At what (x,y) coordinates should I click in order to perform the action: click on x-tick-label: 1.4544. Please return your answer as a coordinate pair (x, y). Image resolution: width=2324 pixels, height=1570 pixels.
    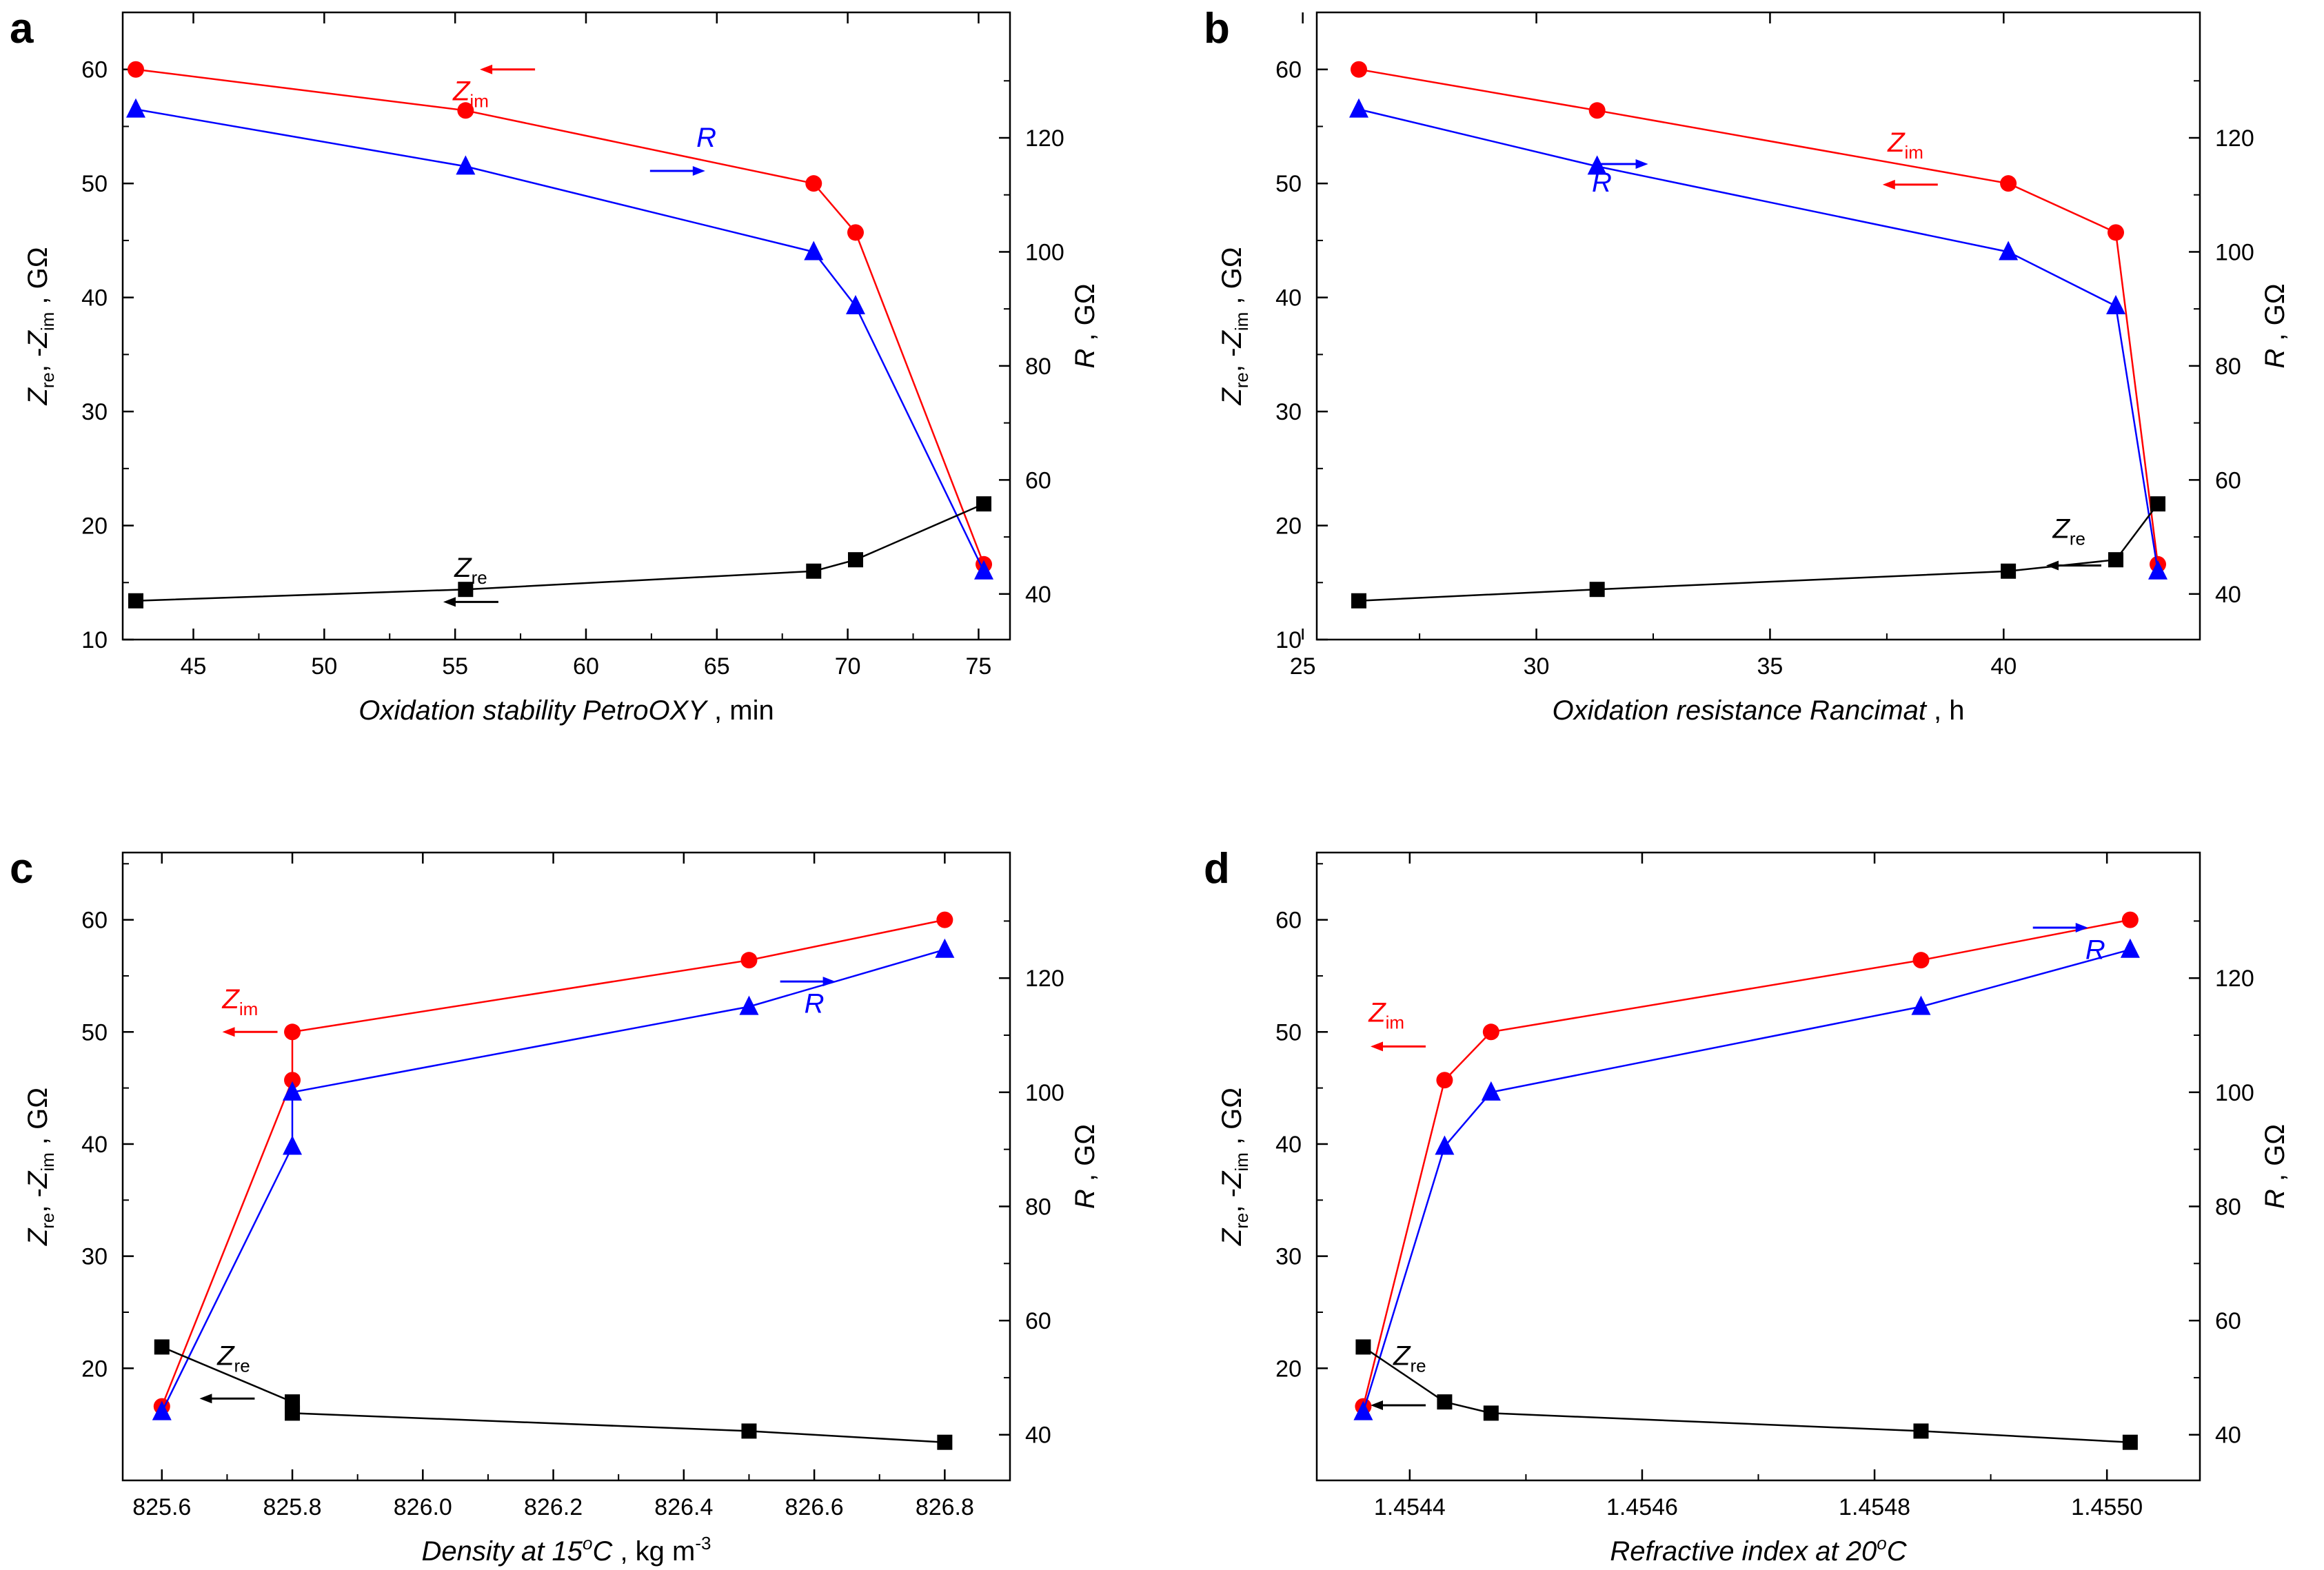
    Looking at the image, I should click on (1410, 1507).